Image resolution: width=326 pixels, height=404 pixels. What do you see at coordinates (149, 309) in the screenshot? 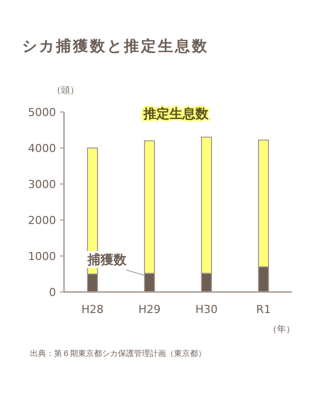
I see `x-tick-label: H29` at bounding box center [149, 309].